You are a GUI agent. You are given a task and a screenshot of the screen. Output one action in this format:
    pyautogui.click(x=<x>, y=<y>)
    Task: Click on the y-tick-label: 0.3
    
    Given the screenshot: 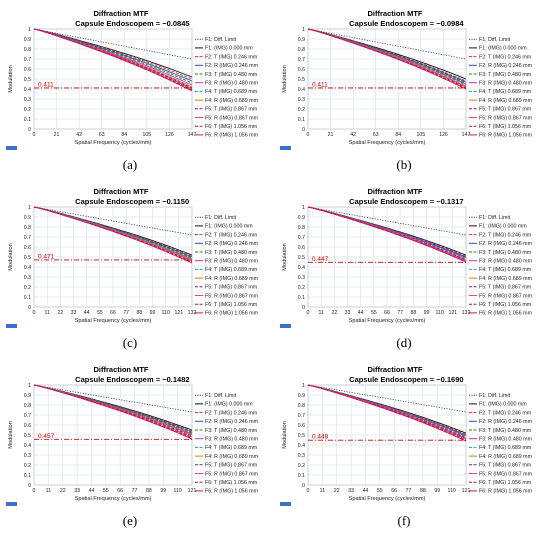 What is the action you would take?
    pyautogui.click(x=27, y=100)
    